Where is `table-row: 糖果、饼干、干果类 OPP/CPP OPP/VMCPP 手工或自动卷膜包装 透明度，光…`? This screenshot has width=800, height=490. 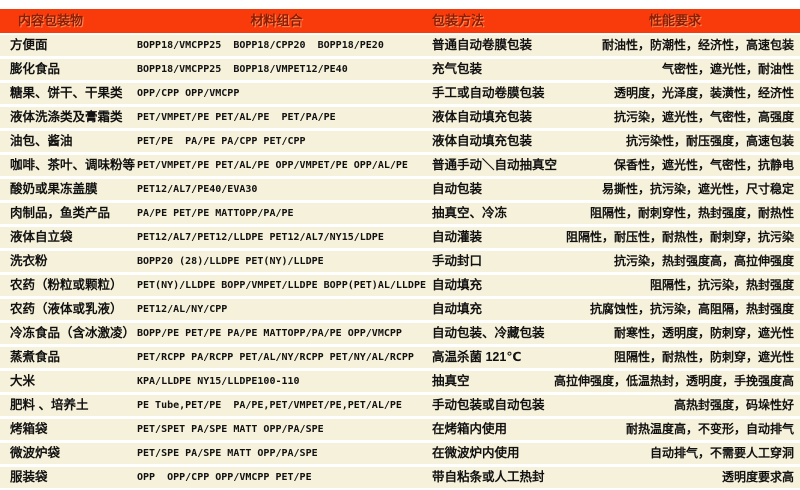 table-row: 糖果、饼干、干果类 OPP/CPP OPP/VMCPP 手工或自动卷膜包装 透明度，光… is located at coordinates (400, 93).